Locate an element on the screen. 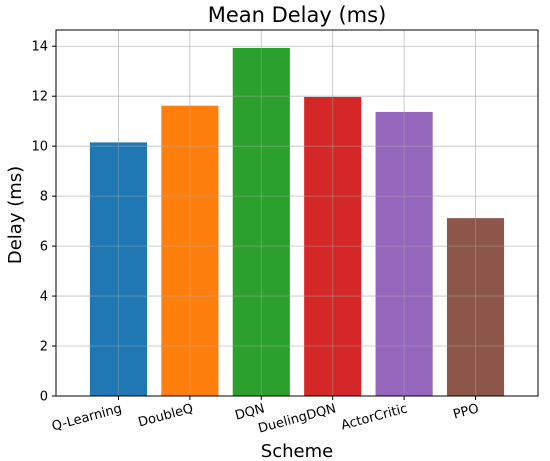 This screenshot has width=550, height=461. y-tick-label: 0 is located at coordinates (44, 397).